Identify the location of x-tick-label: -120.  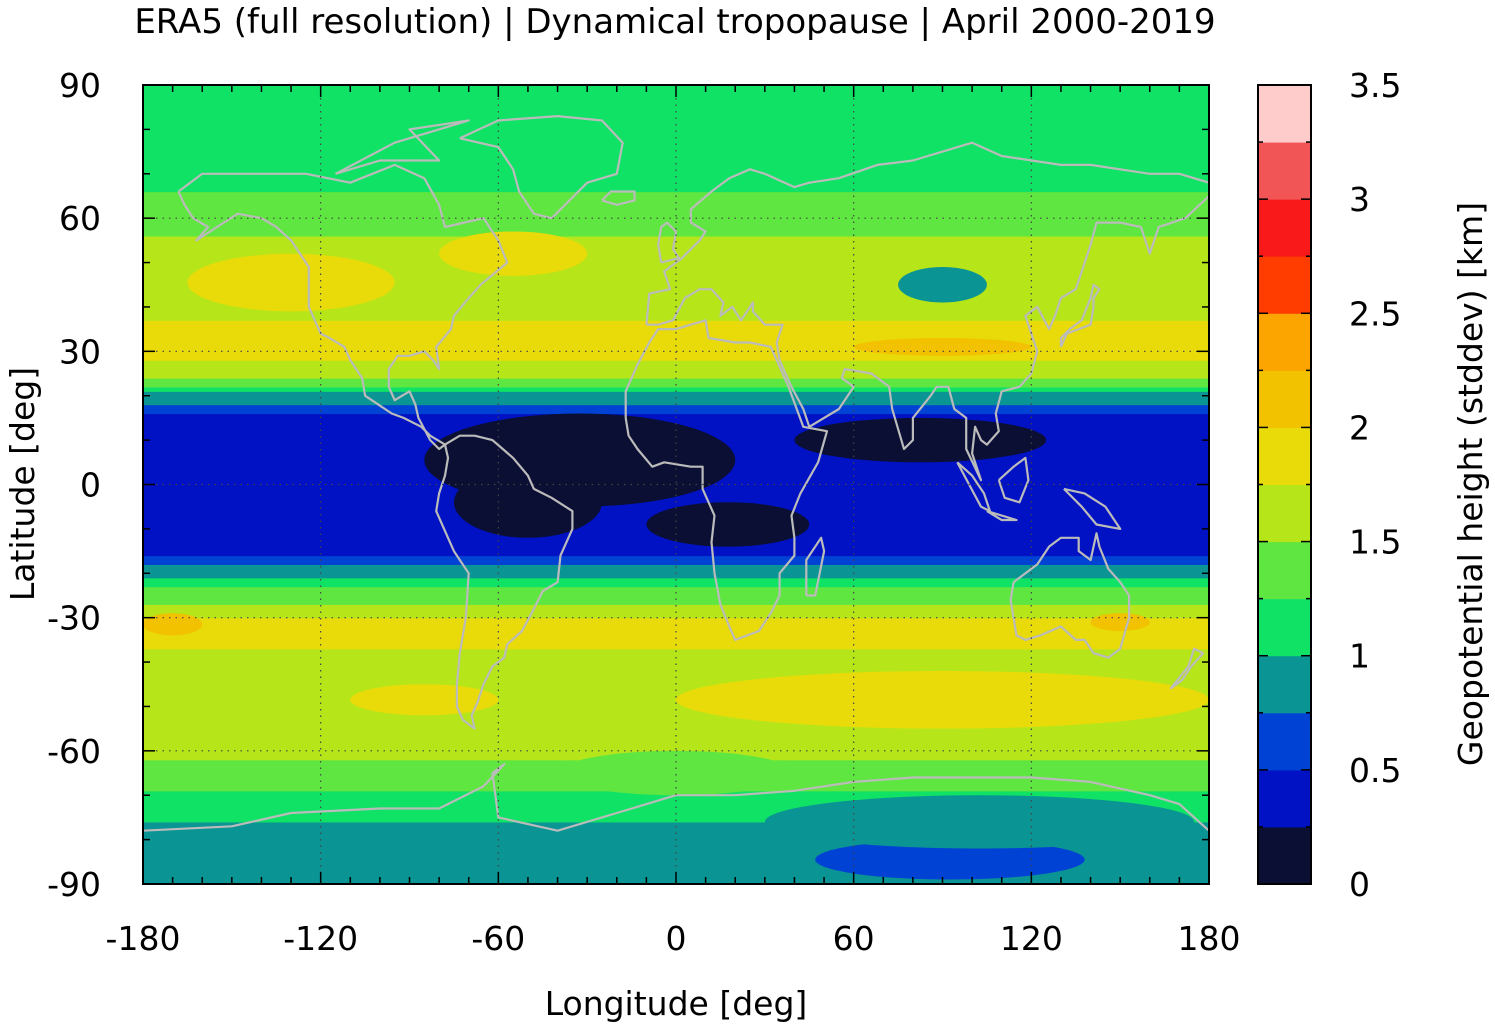
(320, 938).